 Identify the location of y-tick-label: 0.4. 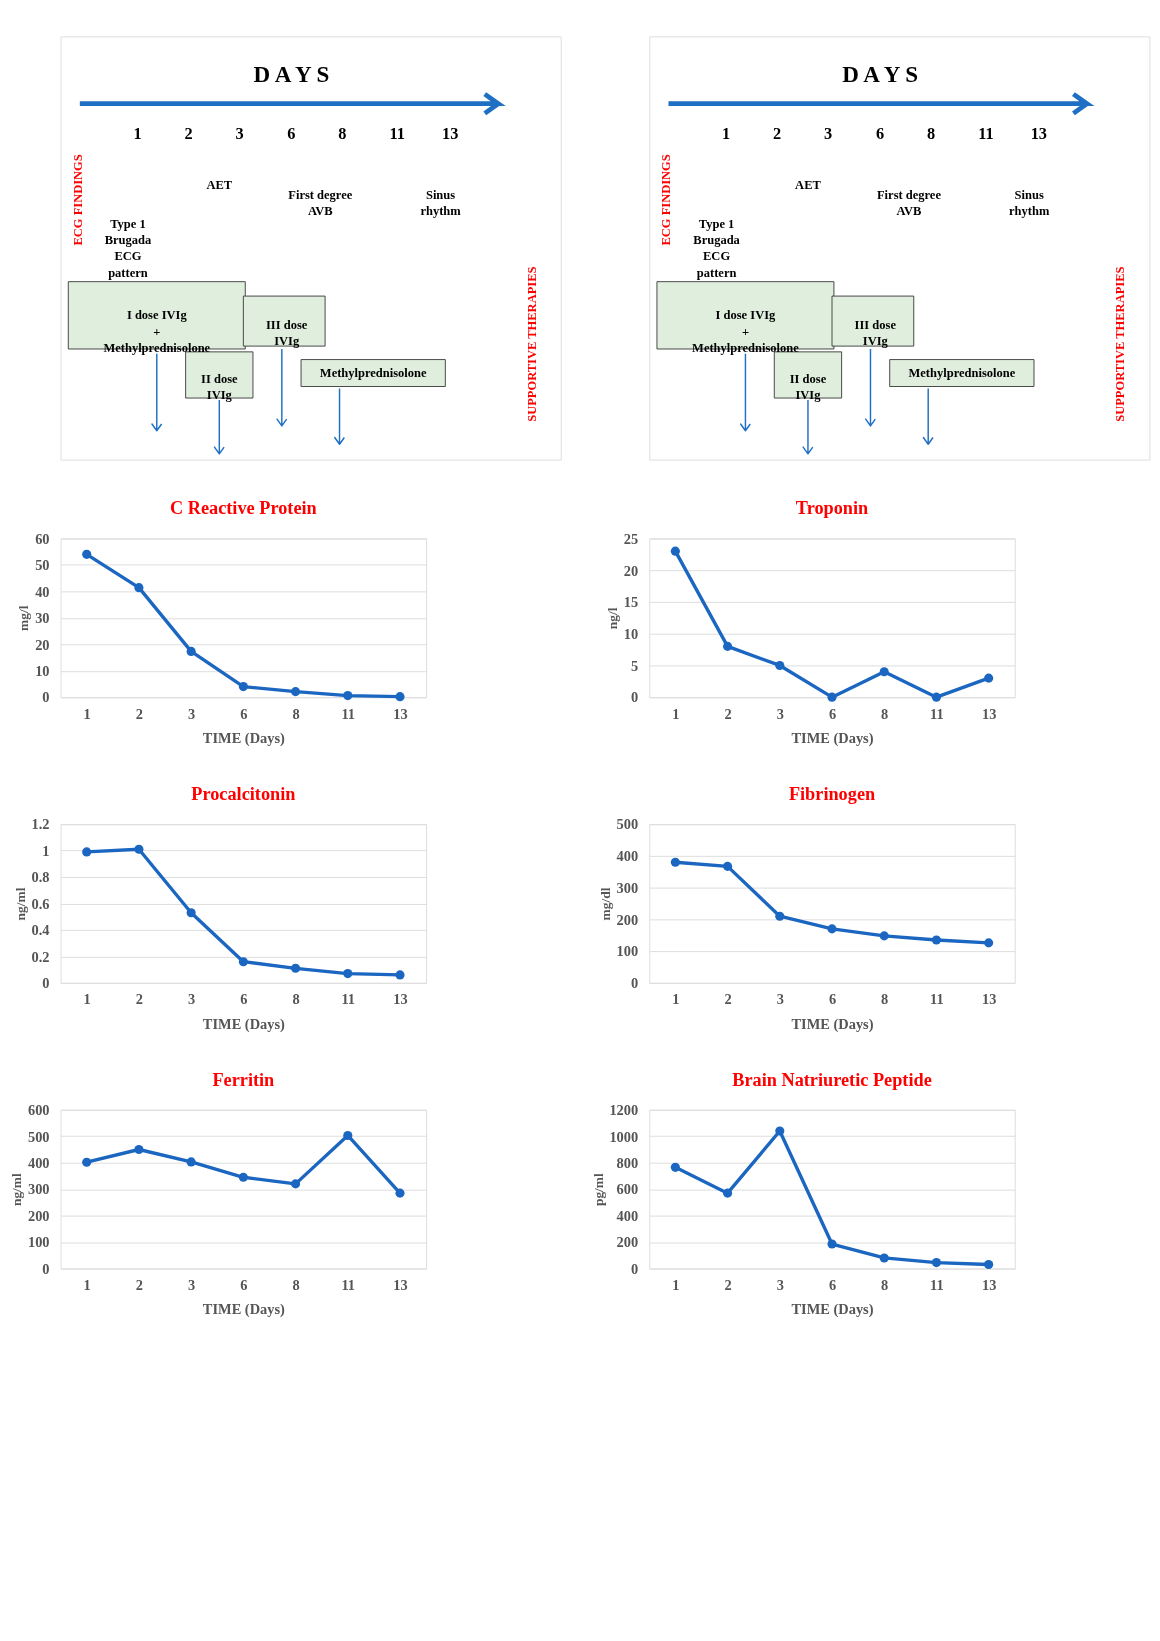
(40, 930).